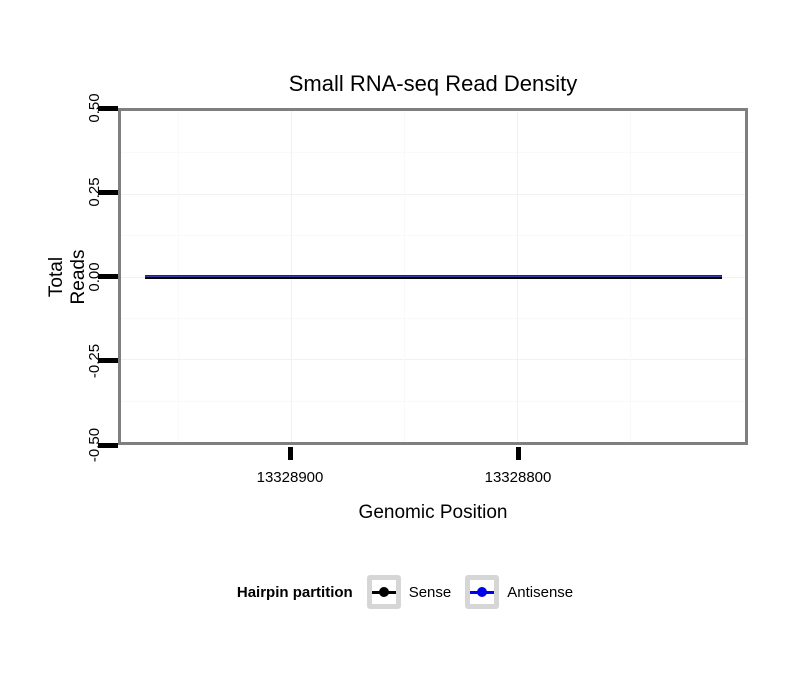 This screenshot has width=810, height=690. What do you see at coordinates (405, 592) in the screenshot?
I see `legend: Hairpin partition Sense Antisense` at bounding box center [405, 592].